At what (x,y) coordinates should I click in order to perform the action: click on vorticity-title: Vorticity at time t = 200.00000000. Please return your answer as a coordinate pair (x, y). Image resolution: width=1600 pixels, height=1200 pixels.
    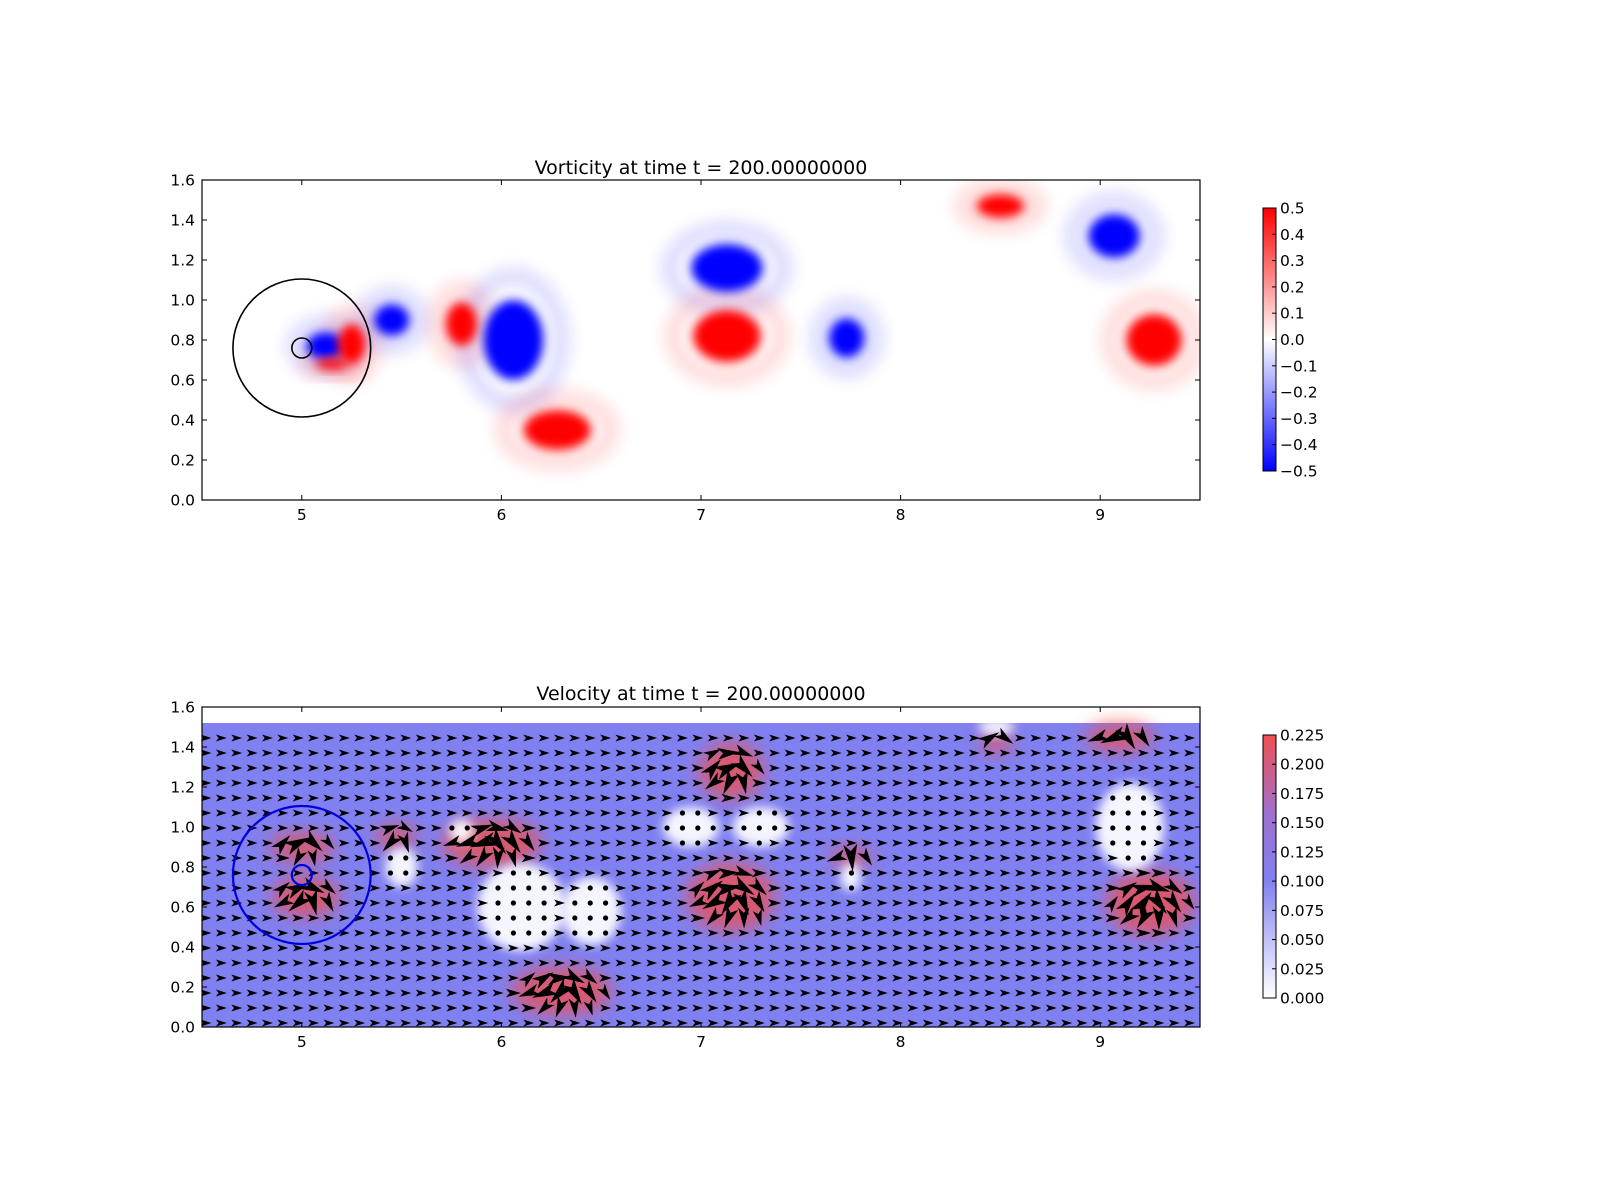
    Looking at the image, I should click on (701, 168).